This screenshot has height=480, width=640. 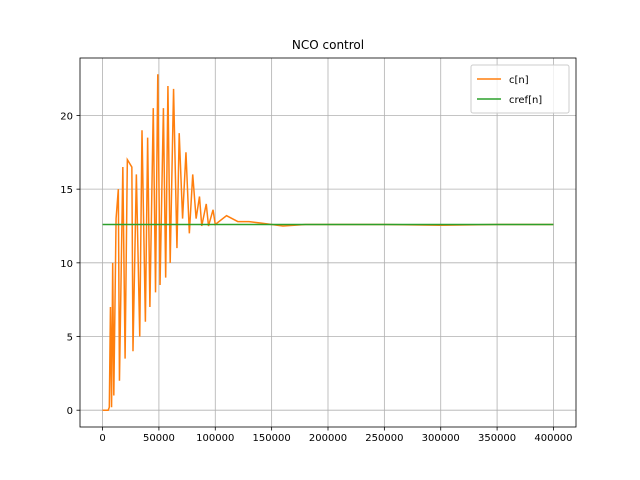 I want to click on x-tick-label: 350000, so click(x=497, y=438).